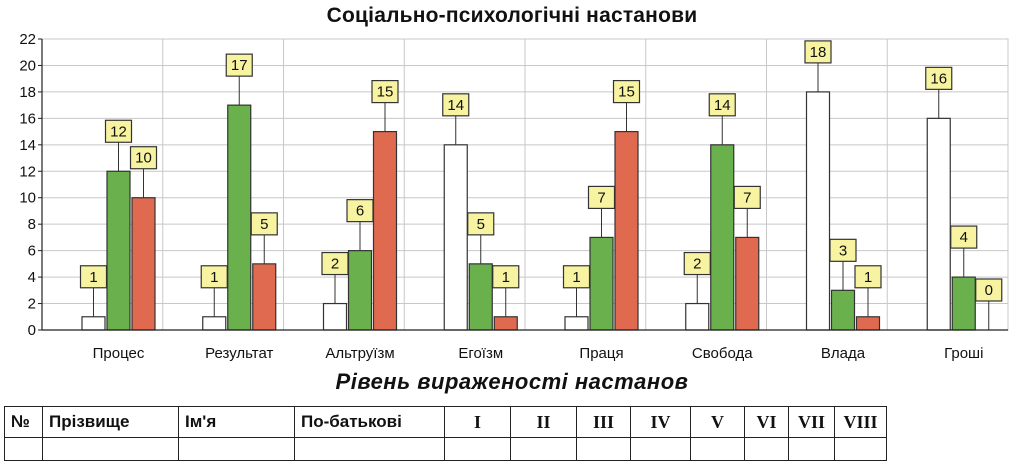 The width and height of the screenshot is (1024, 461). I want to click on data-label: 14, so click(722, 105).